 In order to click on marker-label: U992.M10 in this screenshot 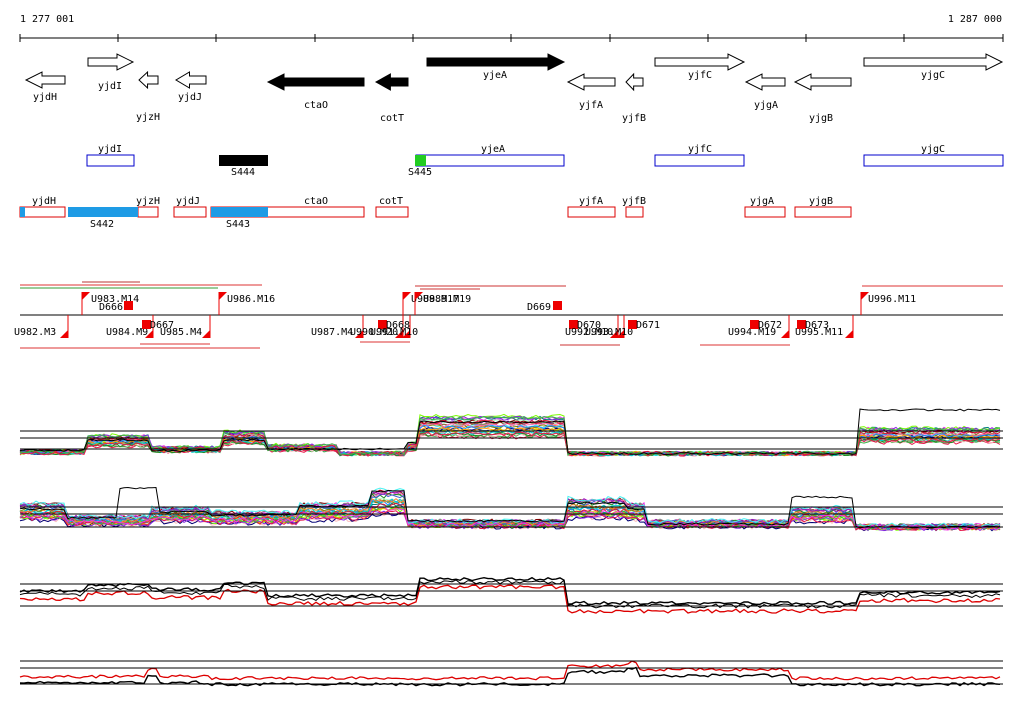, I will do `click(589, 332)`.